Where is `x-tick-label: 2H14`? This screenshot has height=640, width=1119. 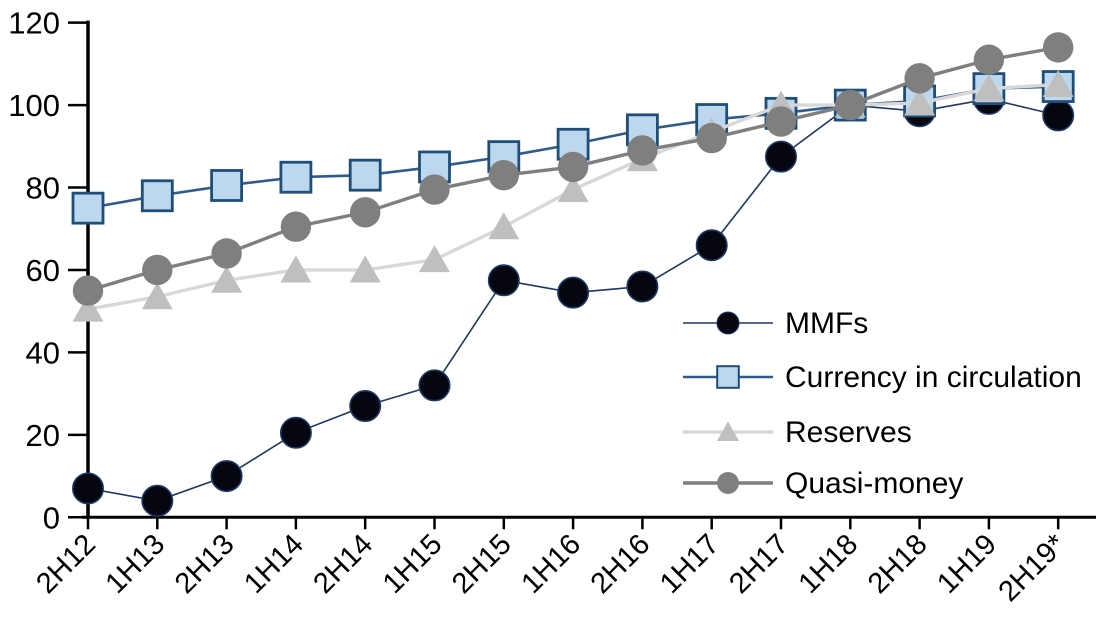
x-tick-label: 2H14 is located at coordinates (343, 564).